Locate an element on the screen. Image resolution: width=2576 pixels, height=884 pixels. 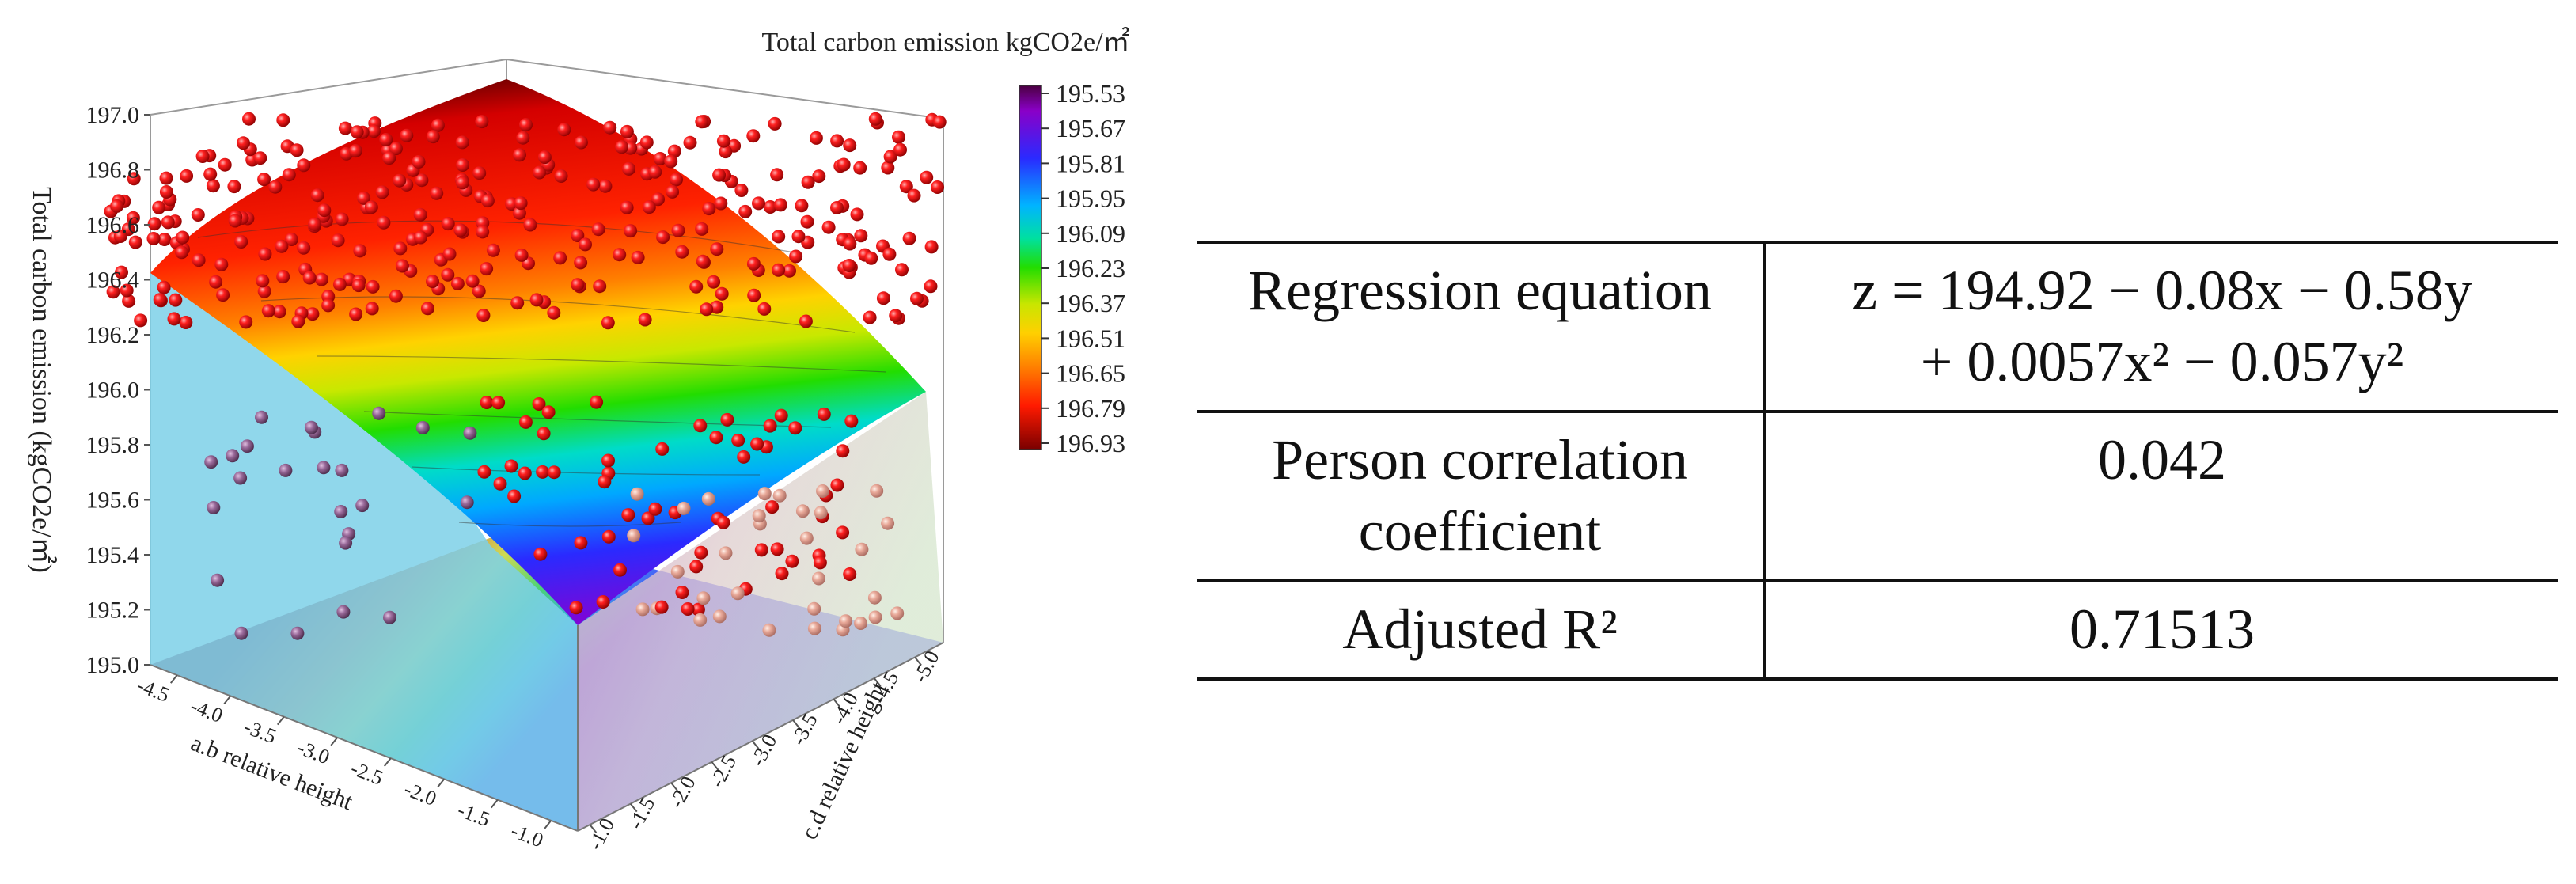
z-tick-label: 195.2 is located at coordinates (113, 611).